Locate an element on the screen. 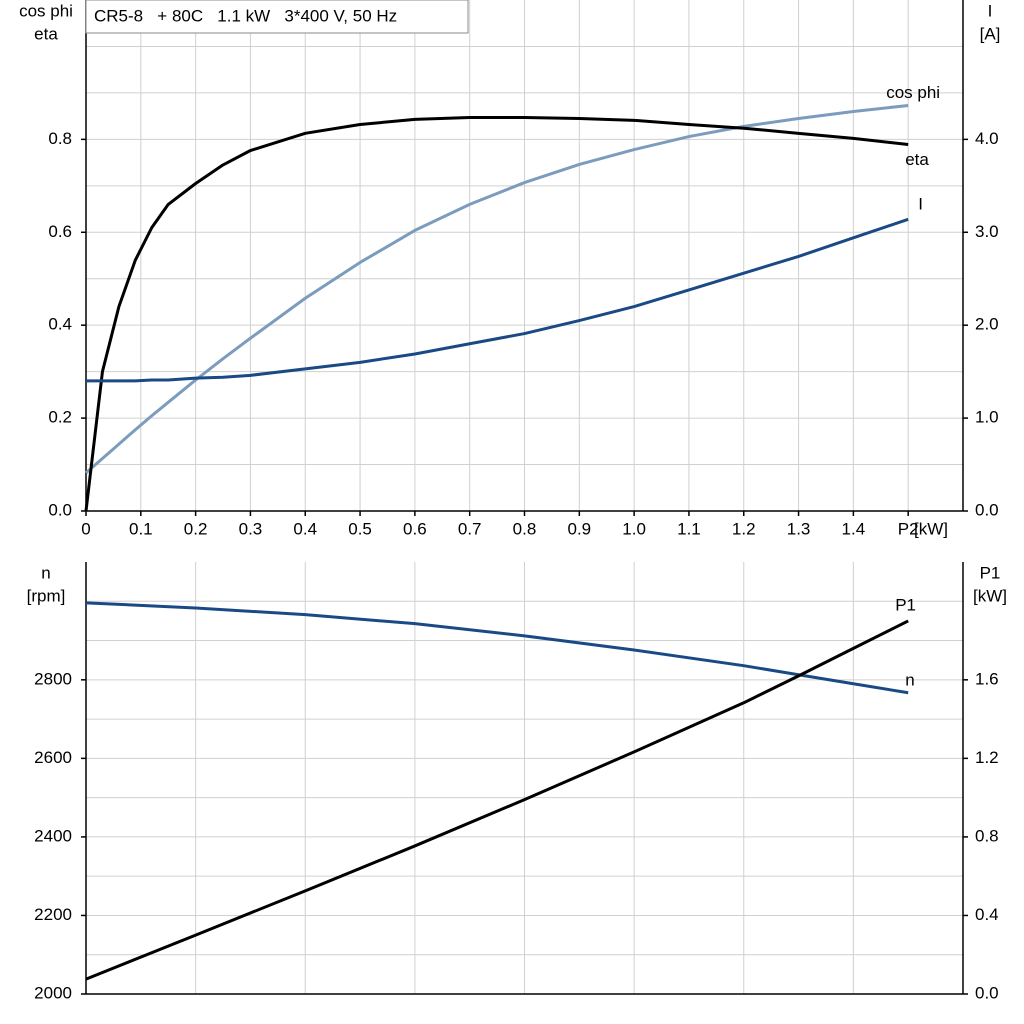 The height and width of the screenshot is (1024, 1024). series-label: I is located at coordinates (920, 204).